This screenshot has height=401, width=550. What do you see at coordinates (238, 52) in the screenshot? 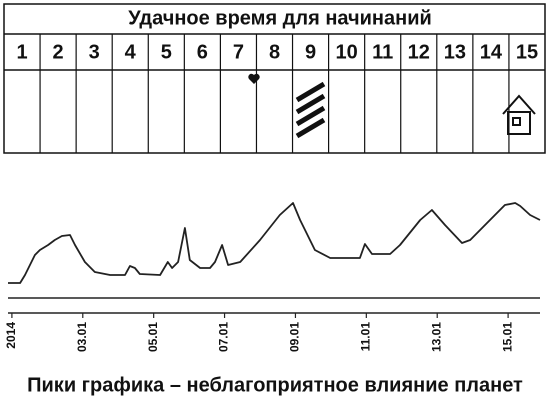
I see `day-number: 7` at bounding box center [238, 52].